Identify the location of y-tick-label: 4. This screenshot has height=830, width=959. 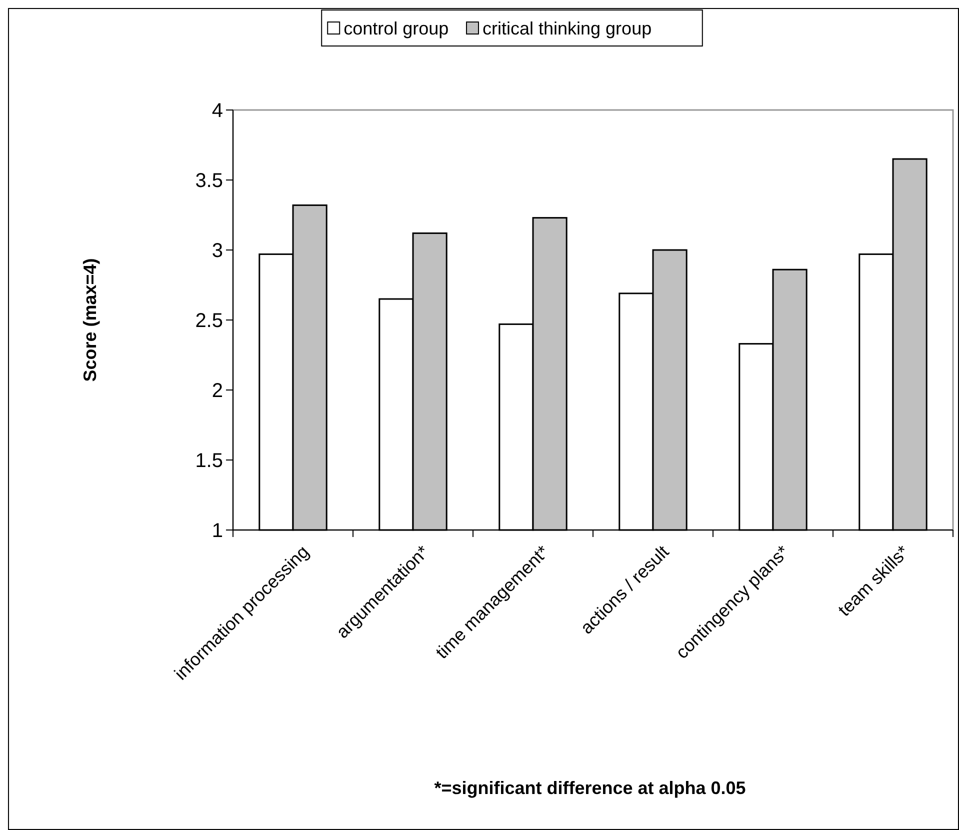
(217, 111).